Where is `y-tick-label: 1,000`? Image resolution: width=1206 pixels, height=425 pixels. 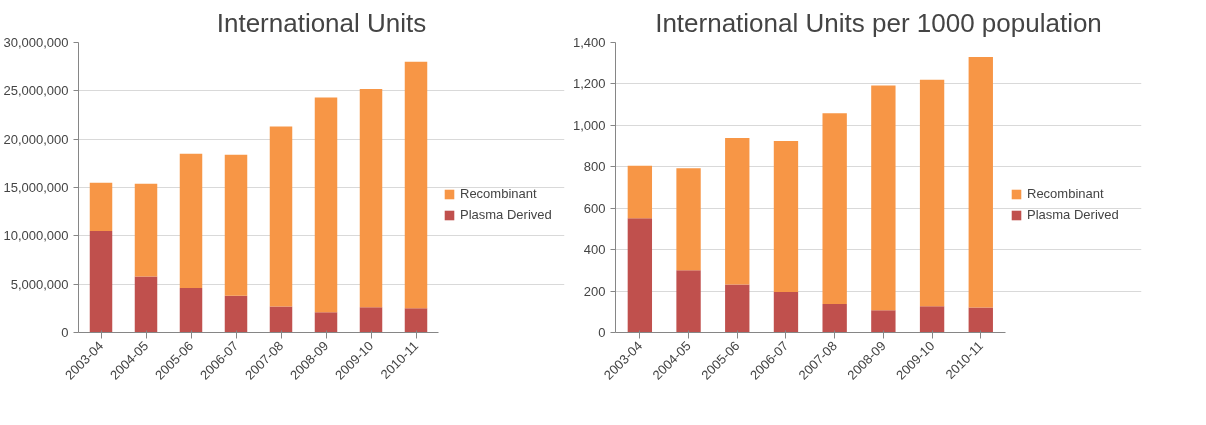
y-tick-label: 1,000 is located at coordinates (589, 125).